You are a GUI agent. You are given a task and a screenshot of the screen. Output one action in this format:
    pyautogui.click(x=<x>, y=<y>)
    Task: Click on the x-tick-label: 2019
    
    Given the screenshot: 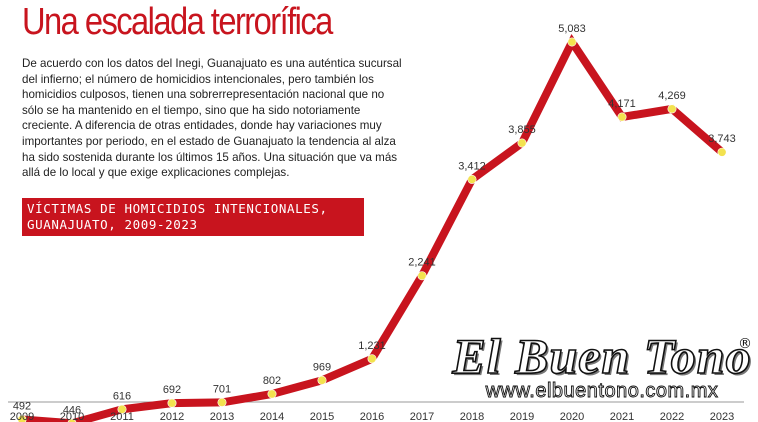 What is the action you would take?
    pyautogui.click(x=522, y=416)
    